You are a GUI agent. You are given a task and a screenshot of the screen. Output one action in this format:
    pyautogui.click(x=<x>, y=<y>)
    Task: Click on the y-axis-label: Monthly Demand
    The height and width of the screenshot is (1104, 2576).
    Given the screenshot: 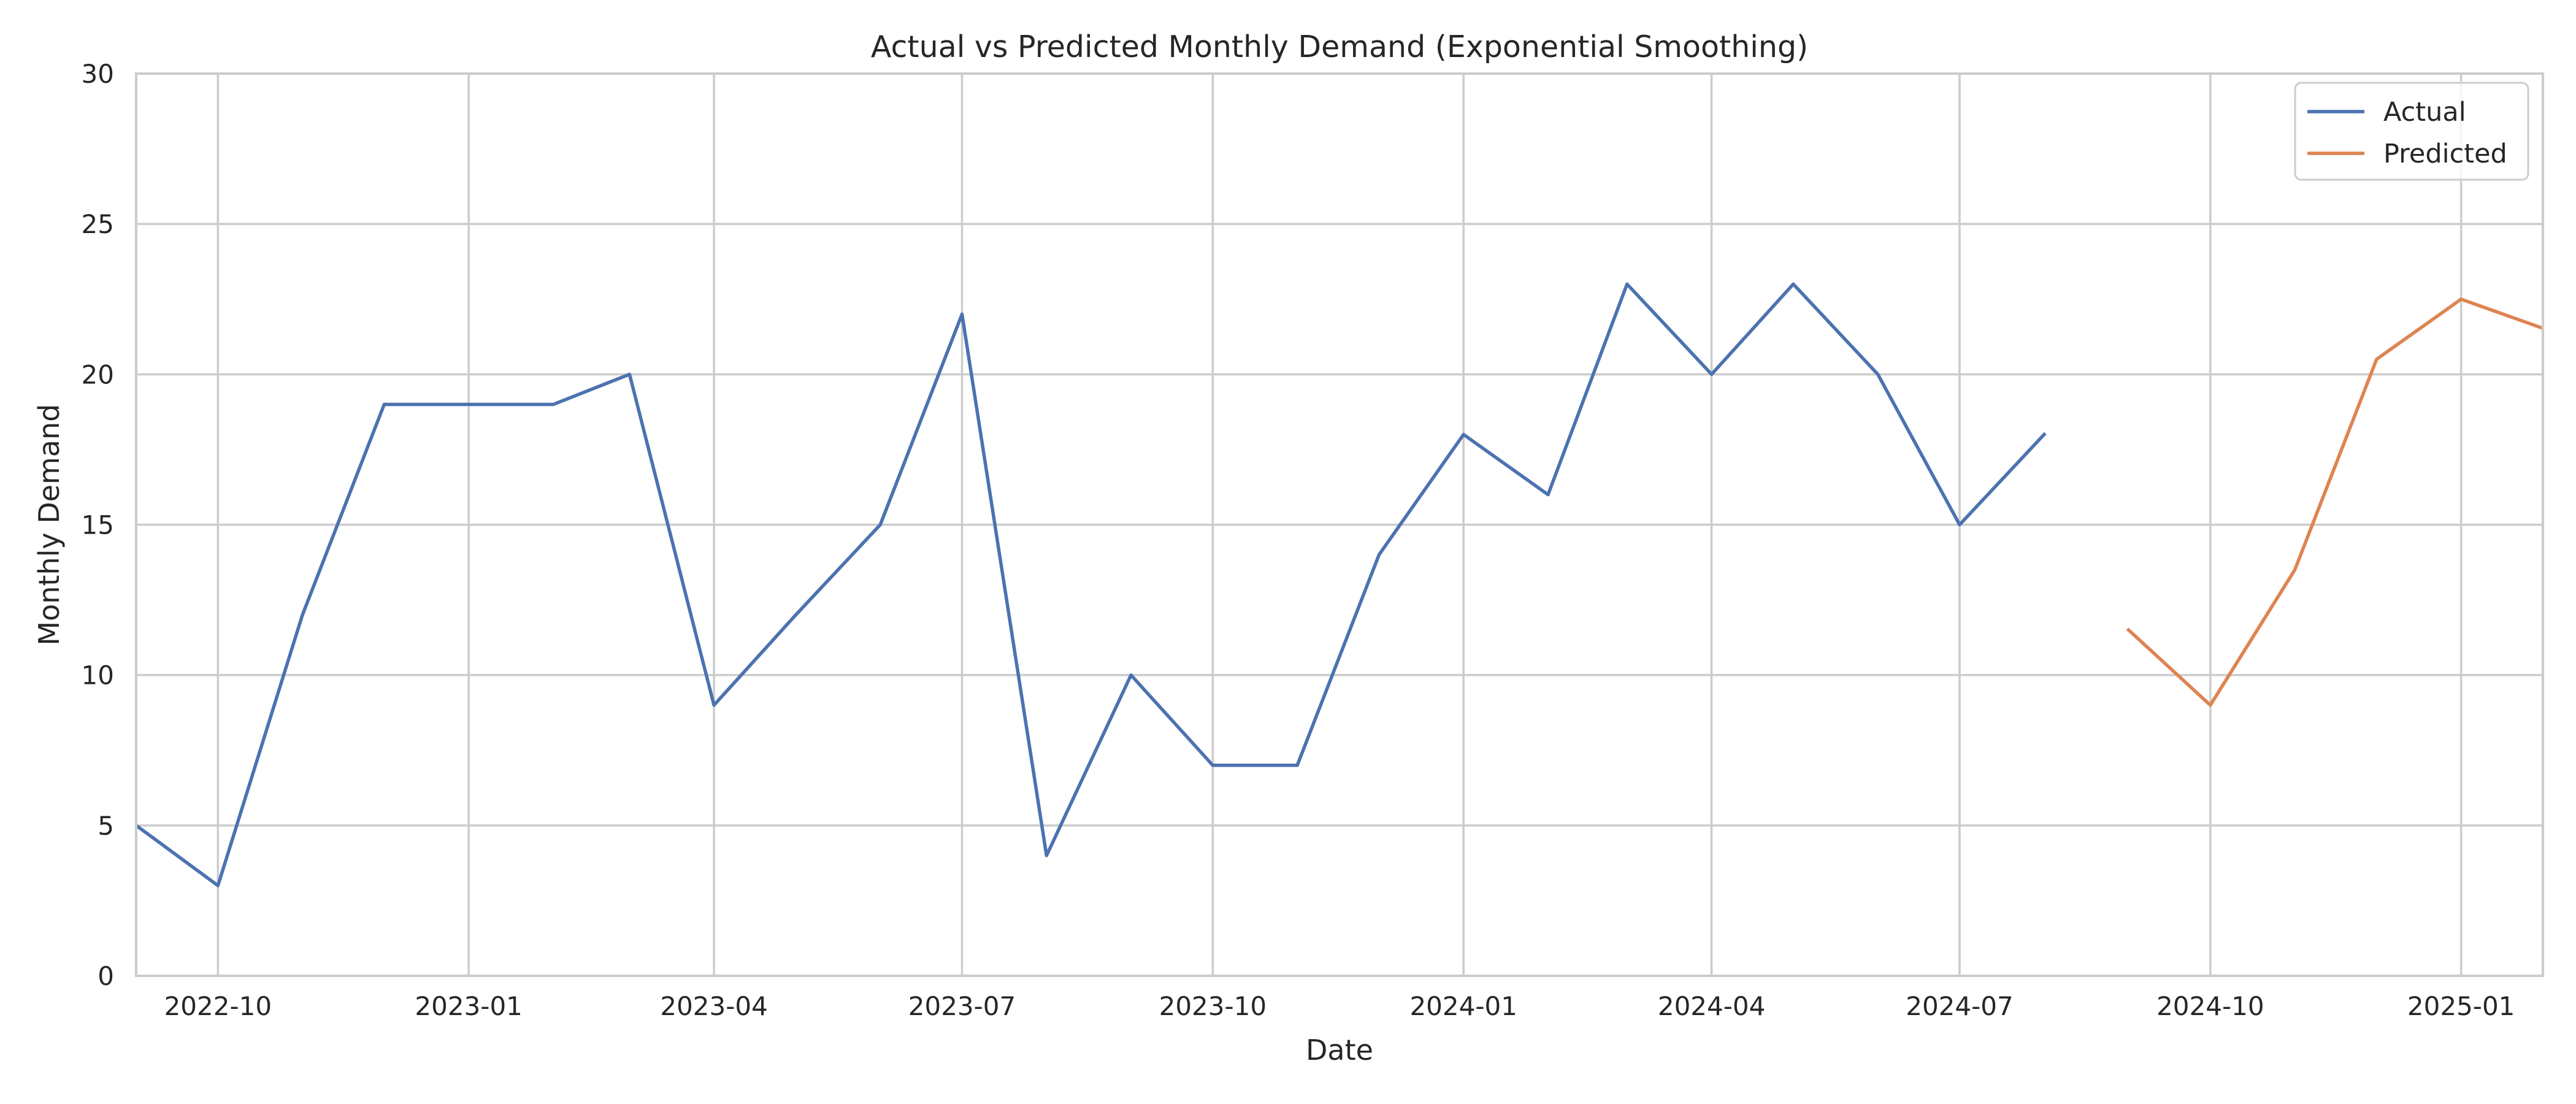 What is the action you would take?
    pyautogui.click(x=49, y=525)
    